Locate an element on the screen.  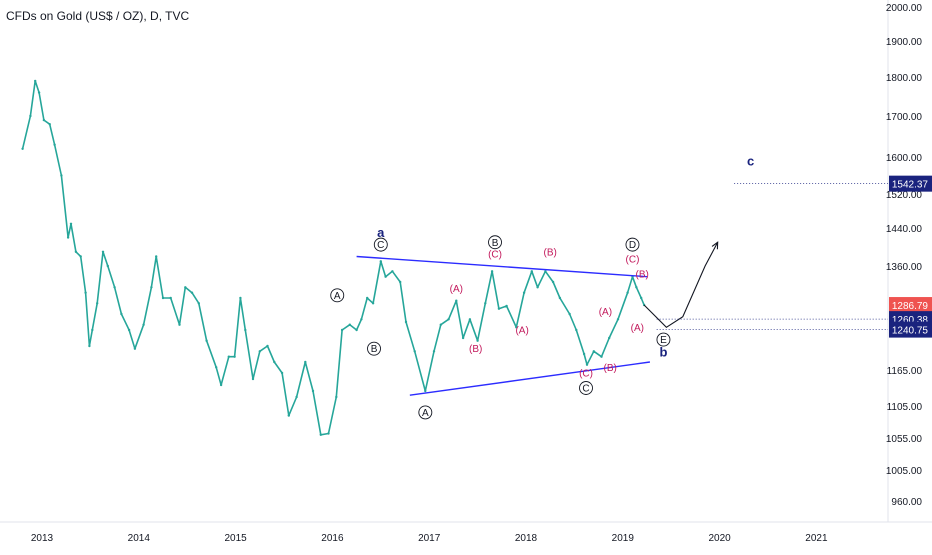
wave-label-minor: (C) is located at coordinates (586, 374).